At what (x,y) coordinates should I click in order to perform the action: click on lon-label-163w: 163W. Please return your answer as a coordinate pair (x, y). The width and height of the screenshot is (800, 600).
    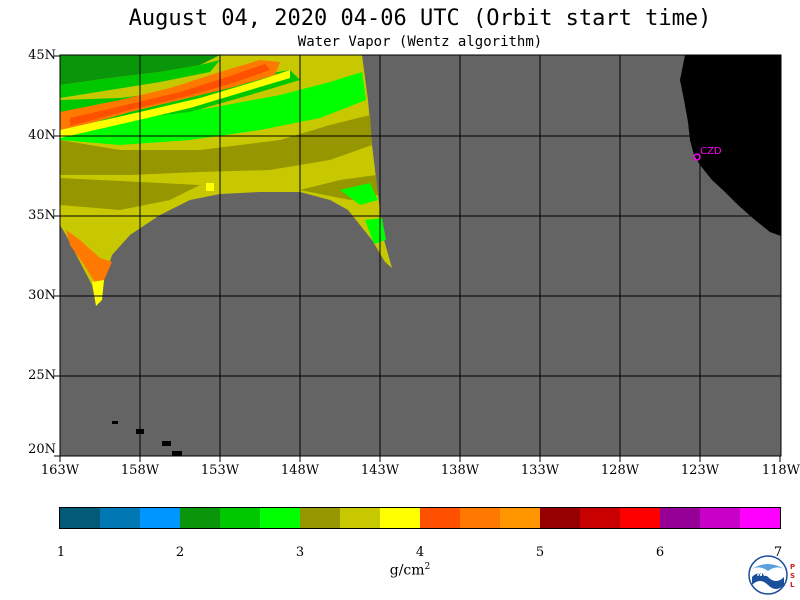
    Looking at the image, I should click on (60, 470).